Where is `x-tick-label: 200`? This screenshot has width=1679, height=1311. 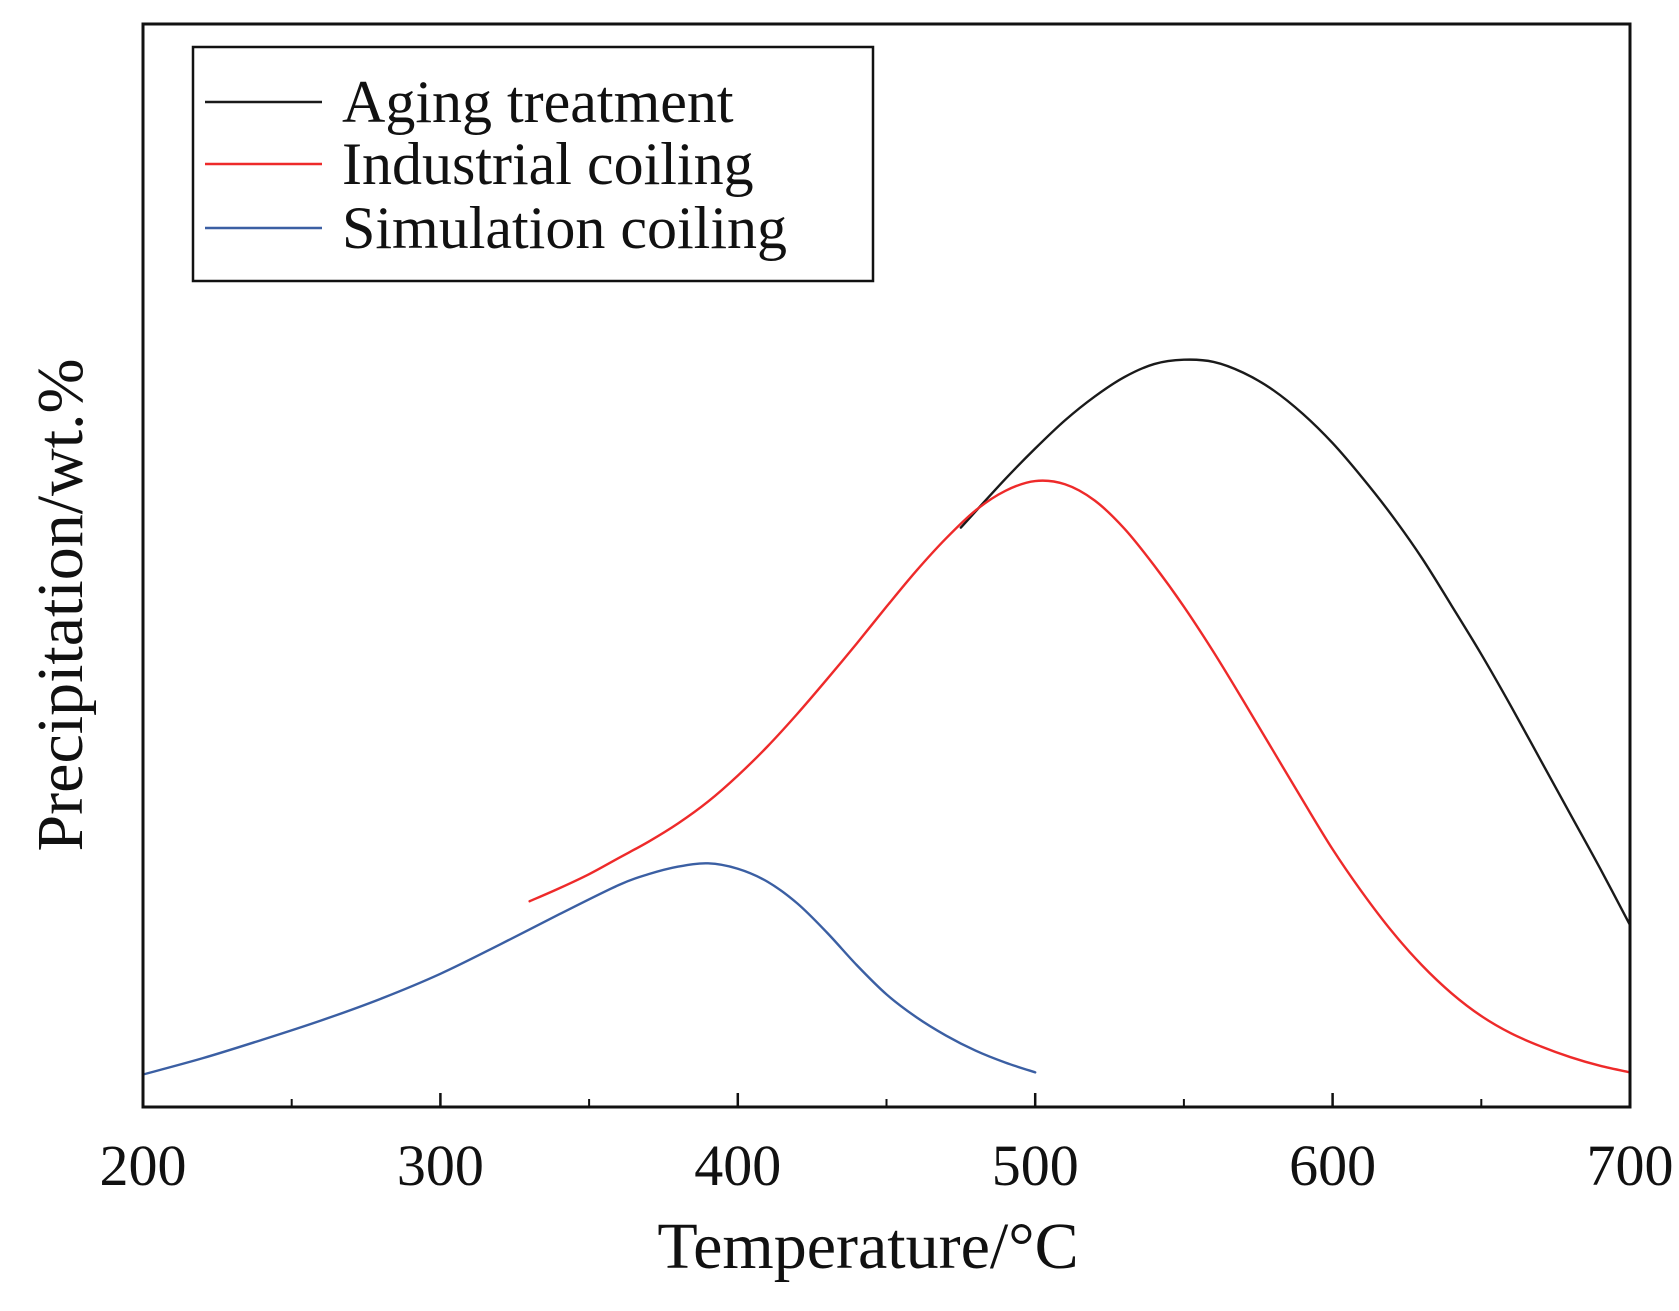 x-tick-label: 200 is located at coordinates (143, 1165).